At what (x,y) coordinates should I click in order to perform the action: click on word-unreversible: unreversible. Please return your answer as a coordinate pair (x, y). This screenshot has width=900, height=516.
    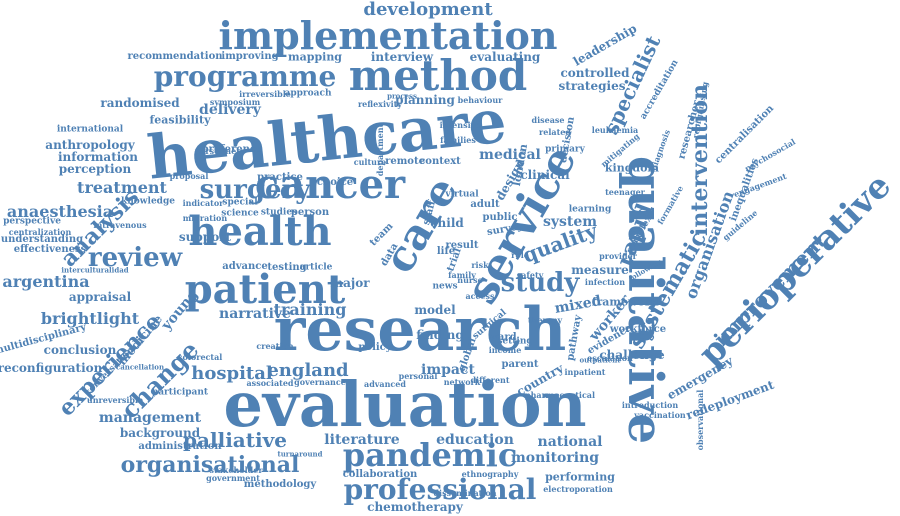
    Looking at the image, I should click on (115, 400).